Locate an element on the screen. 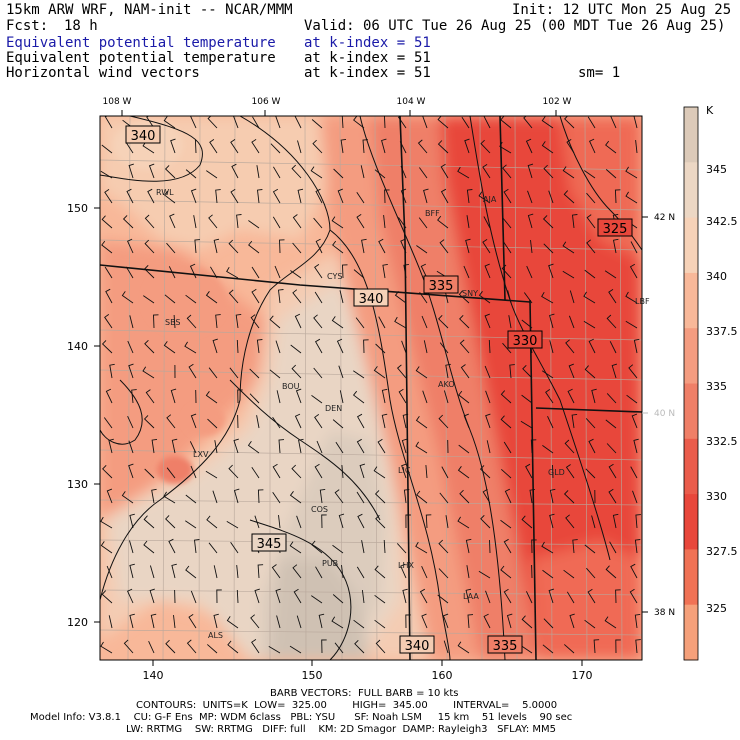 The height and width of the screenshot is (740, 740). contour-label: 340 is located at coordinates (371, 297).